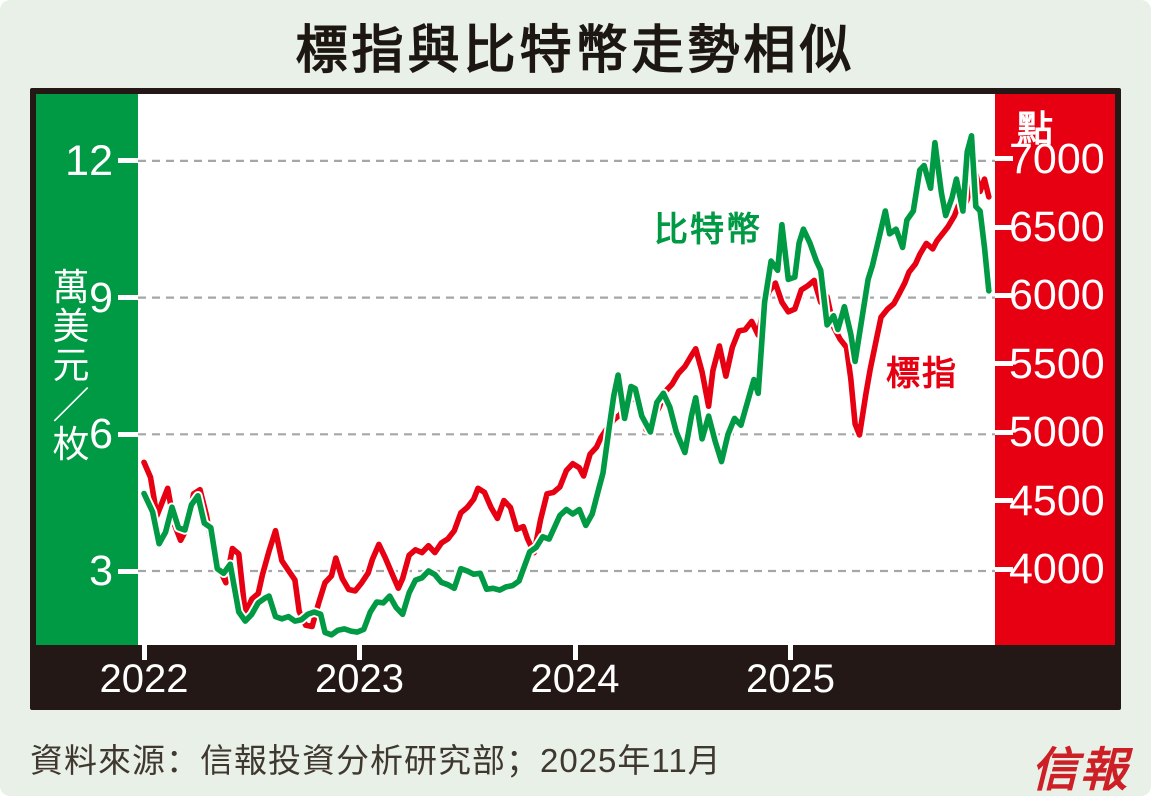 The width and height of the screenshot is (1151, 796). I want to click on left-axis-tick-label: 6, so click(101, 434).